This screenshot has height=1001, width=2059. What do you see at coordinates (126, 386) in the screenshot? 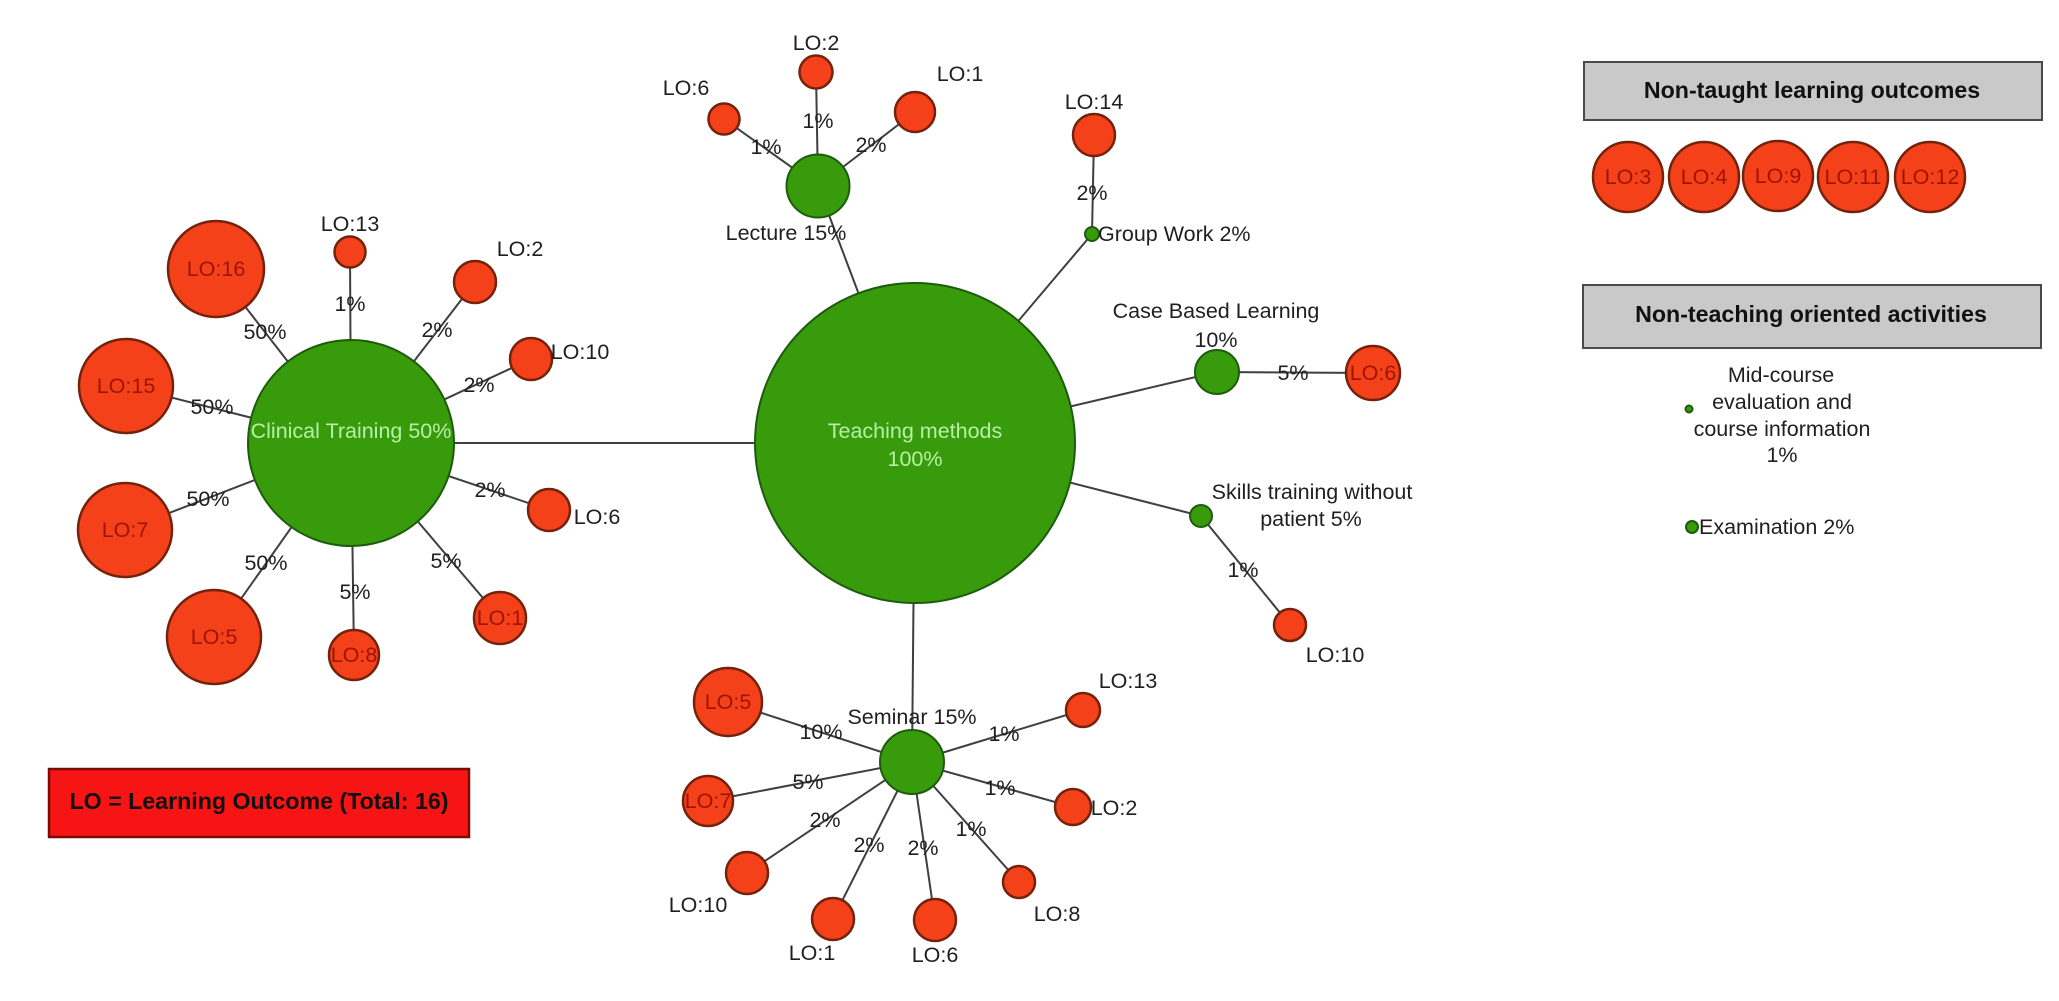
I see `svg-text: LO:15` at bounding box center [126, 386].